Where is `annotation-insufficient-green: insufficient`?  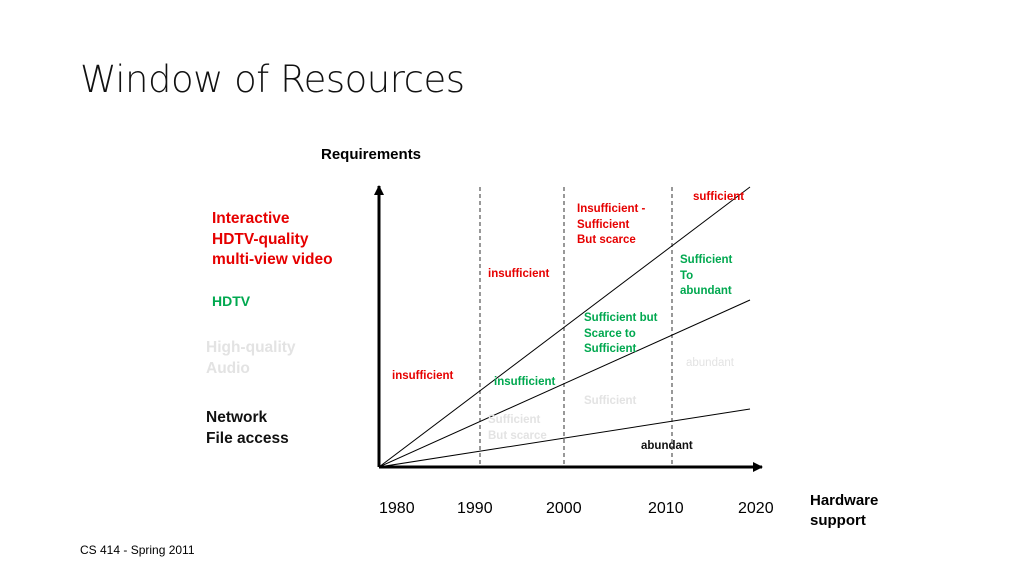 annotation-insufficient-green: insufficient is located at coordinates (524, 383).